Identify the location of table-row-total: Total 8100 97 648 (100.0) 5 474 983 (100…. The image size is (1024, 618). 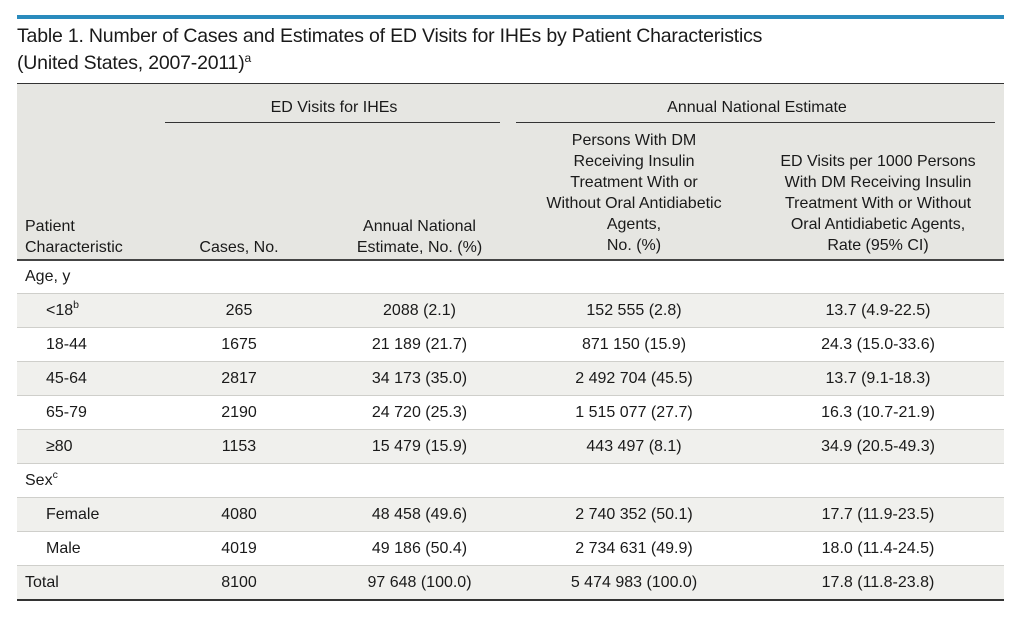
(510, 583).